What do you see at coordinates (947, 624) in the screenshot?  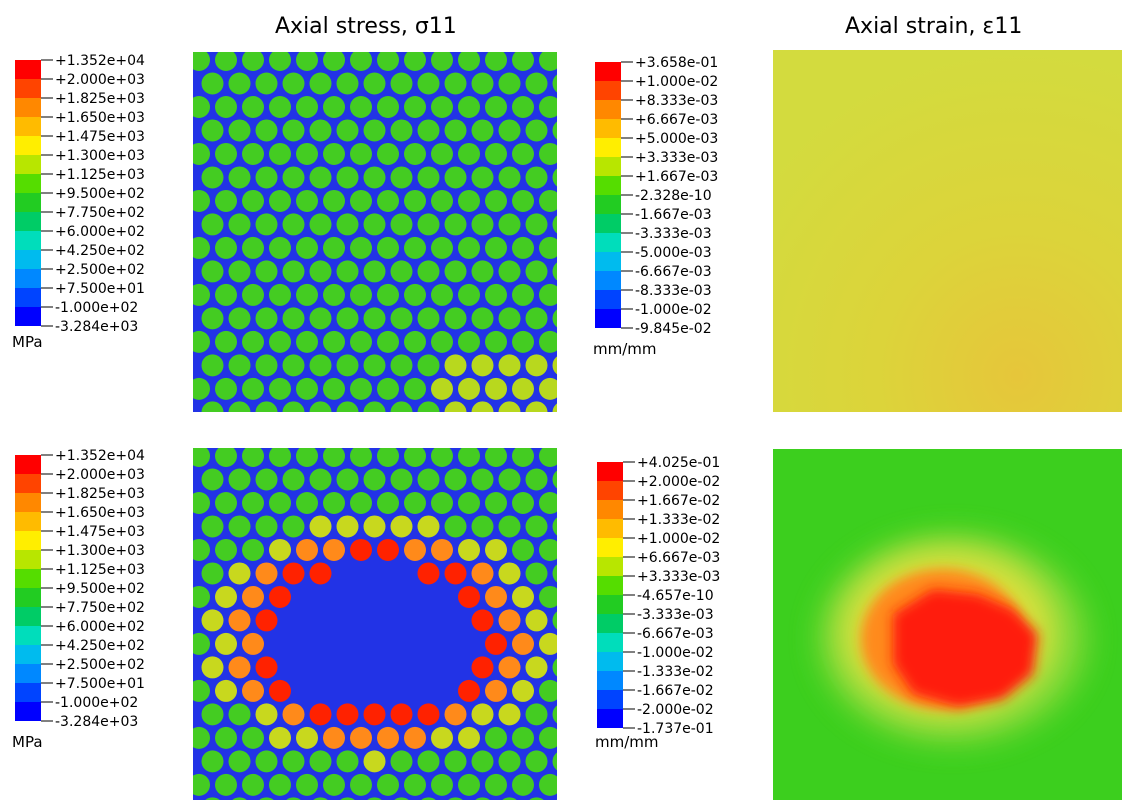 I see `strain-field-bottom` at bounding box center [947, 624].